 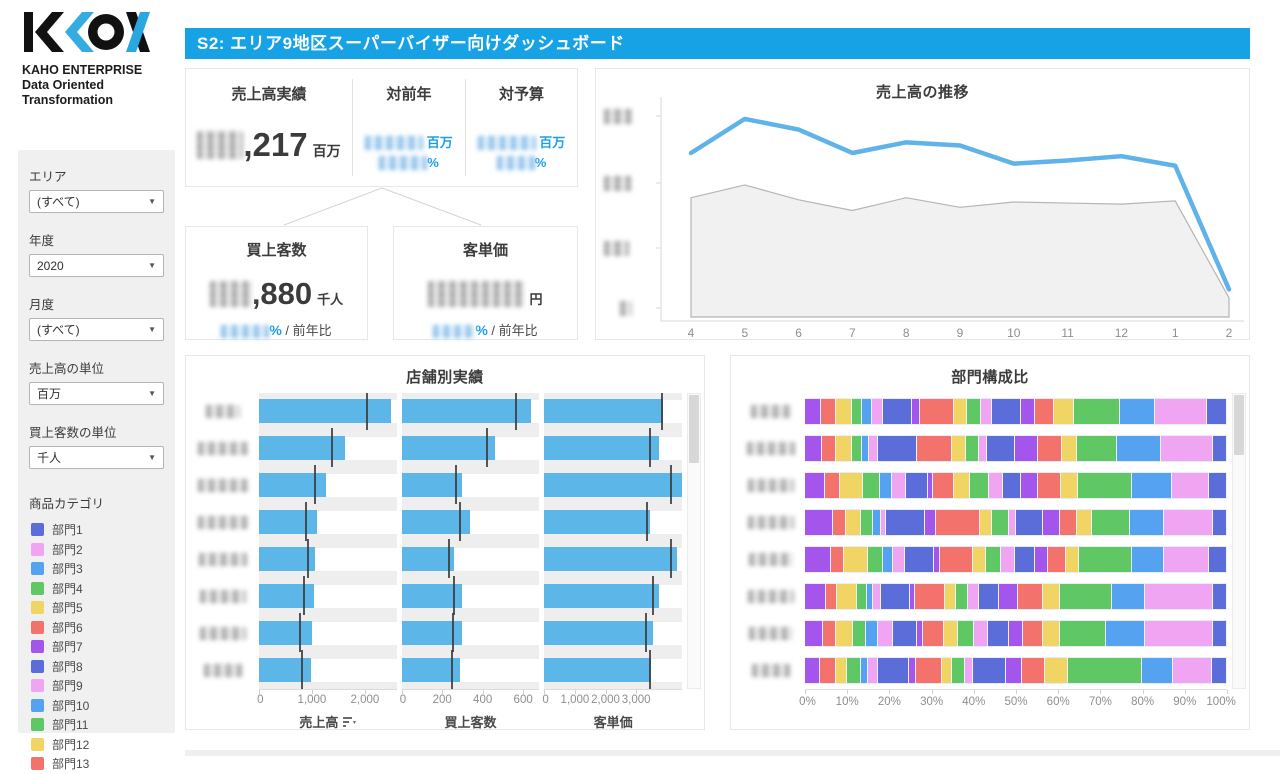 I want to click on legend-item-dept13: 部門13, so click(x=96, y=764).